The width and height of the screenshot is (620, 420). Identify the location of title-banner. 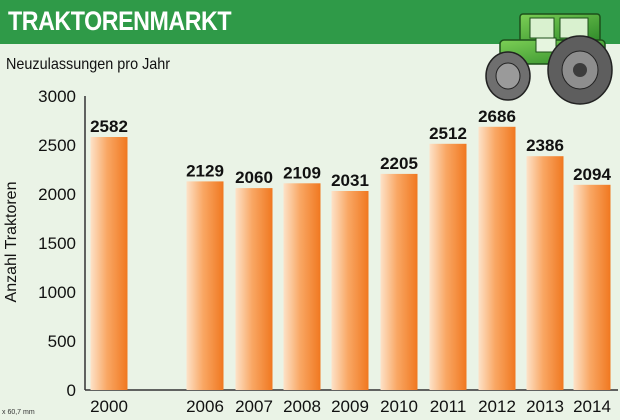
(310, 22).